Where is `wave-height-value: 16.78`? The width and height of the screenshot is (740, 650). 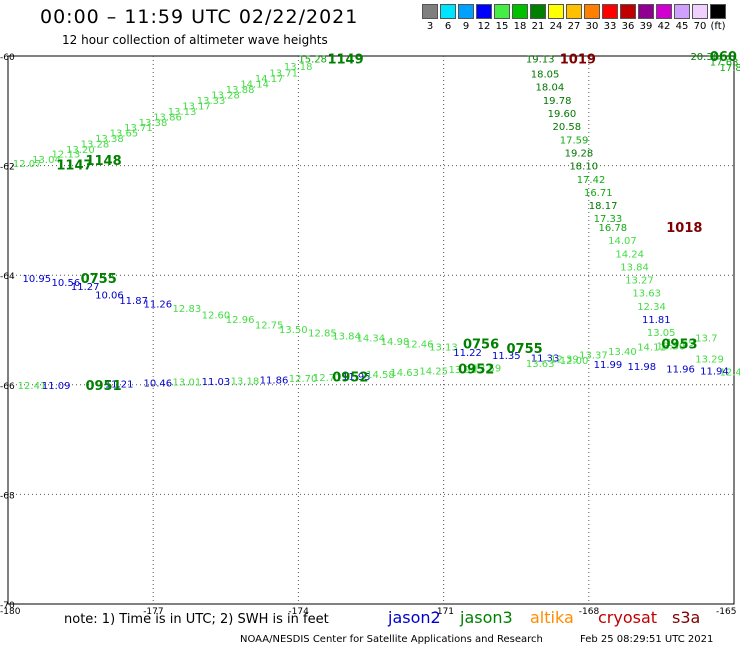 wave-height-value: 16.78 is located at coordinates (612, 228).